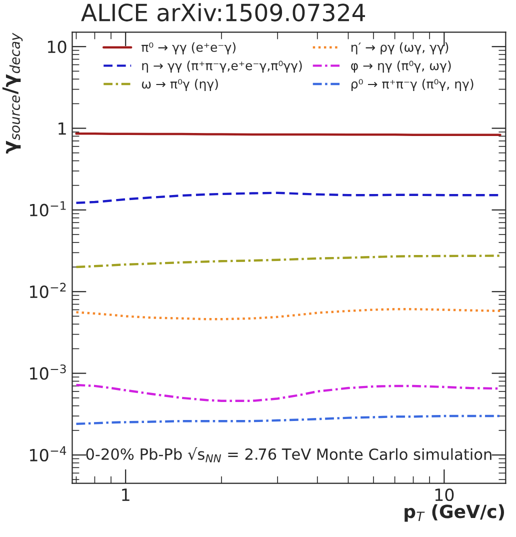  I want to click on legend-label: π⁰ → γγ (e⁺e⁻γ), so click(189, 48).